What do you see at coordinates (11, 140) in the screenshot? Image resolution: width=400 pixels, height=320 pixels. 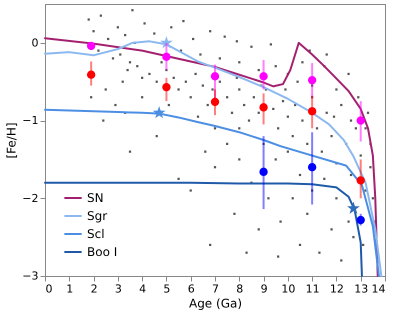 I see `y-axis-title: [Fe/H]` at bounding box center [11, 140].